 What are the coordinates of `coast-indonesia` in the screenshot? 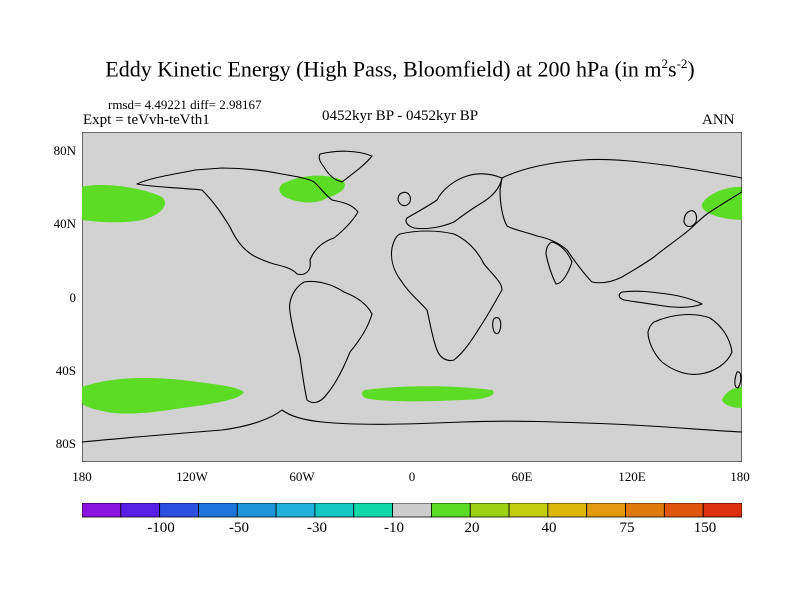 It's located at (660, 299).